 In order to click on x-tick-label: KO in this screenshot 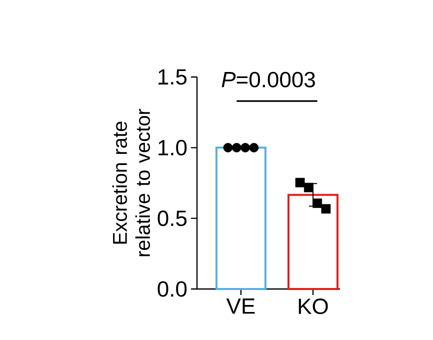, I will do `click(313, 306)`.